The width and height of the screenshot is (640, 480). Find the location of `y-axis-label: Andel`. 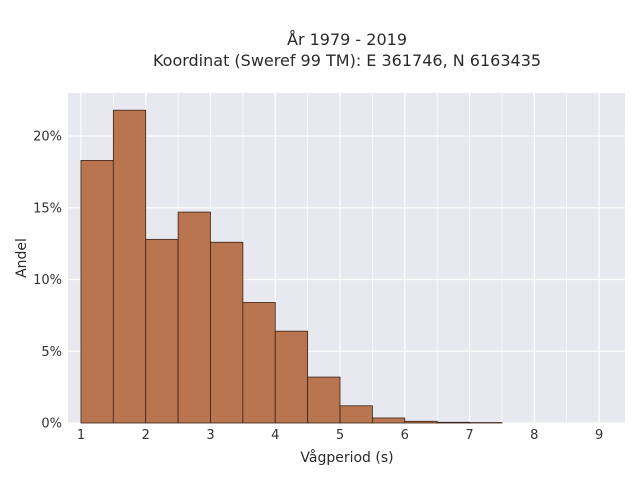

y-axis-label: Andel is located at coordinates (22, 258).